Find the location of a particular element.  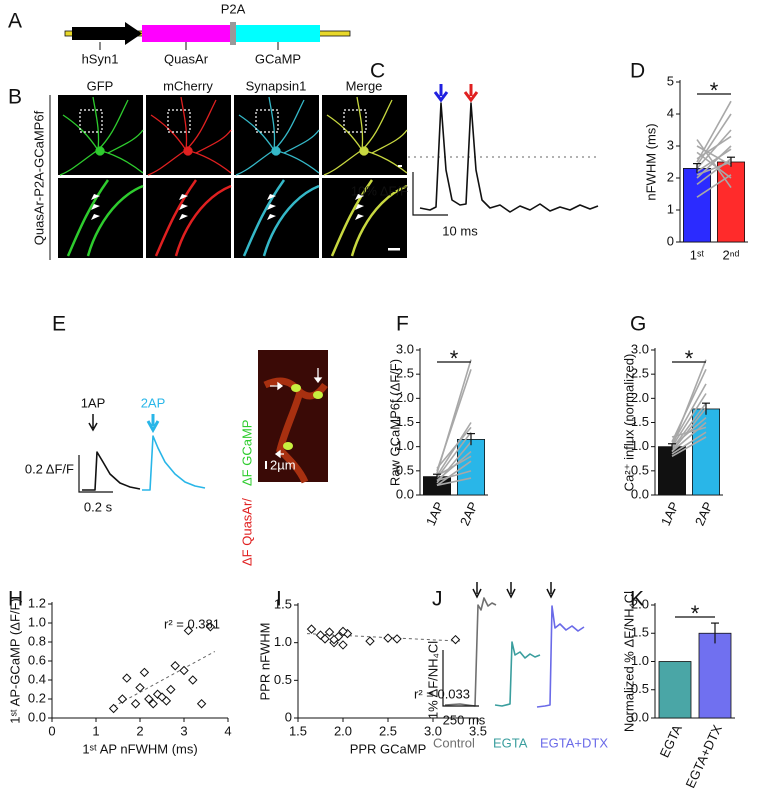

x-tick-label: 1.5 is located at coordinates (298, 730).